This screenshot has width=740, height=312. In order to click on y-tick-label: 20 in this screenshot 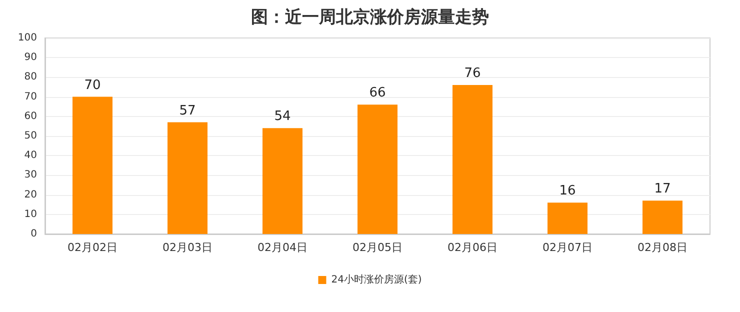, I will do `click(30, 194)`.